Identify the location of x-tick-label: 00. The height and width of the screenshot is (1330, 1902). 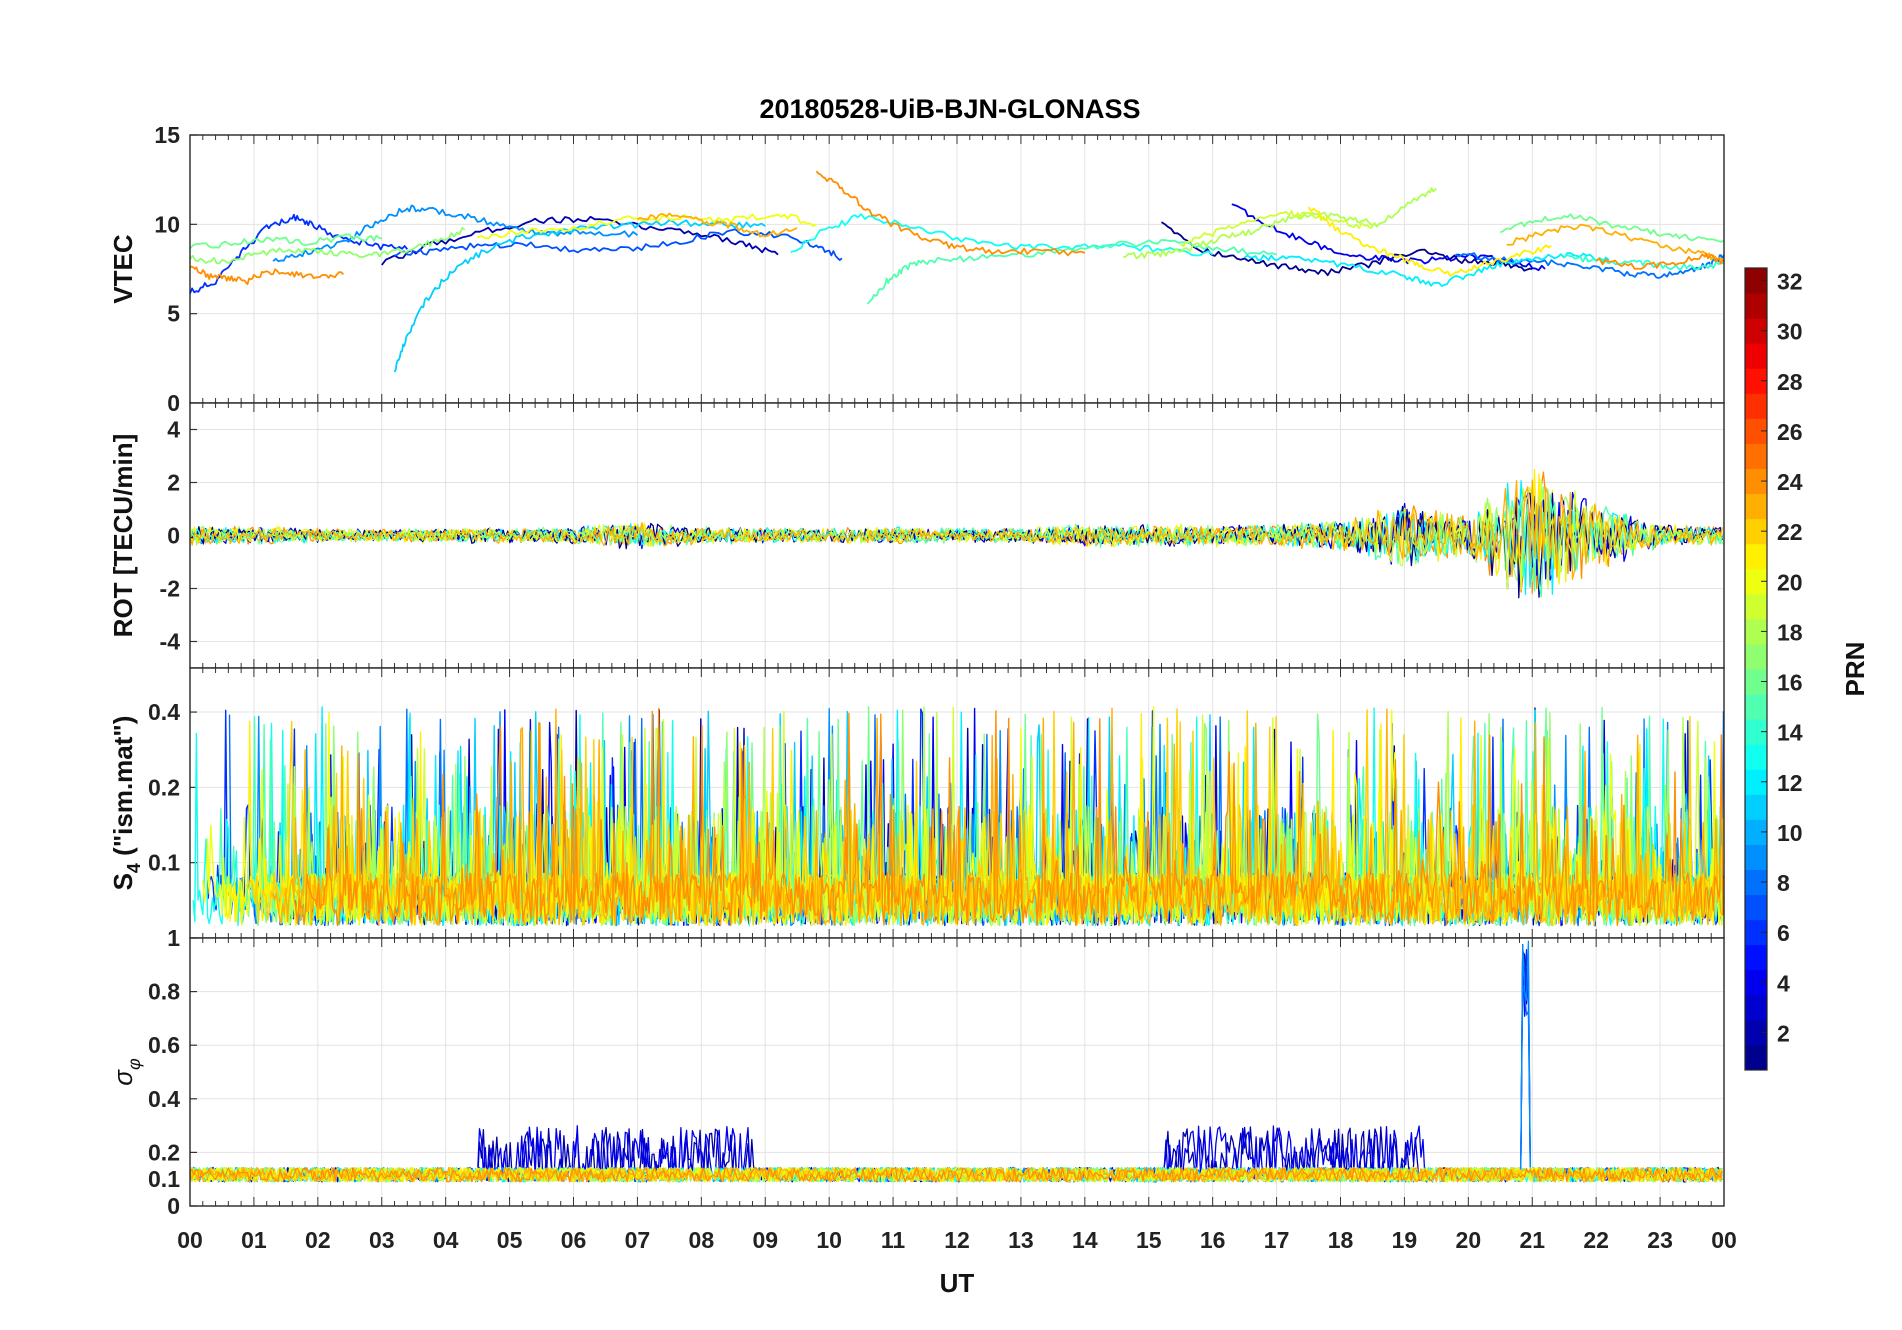
(1724, 1240).